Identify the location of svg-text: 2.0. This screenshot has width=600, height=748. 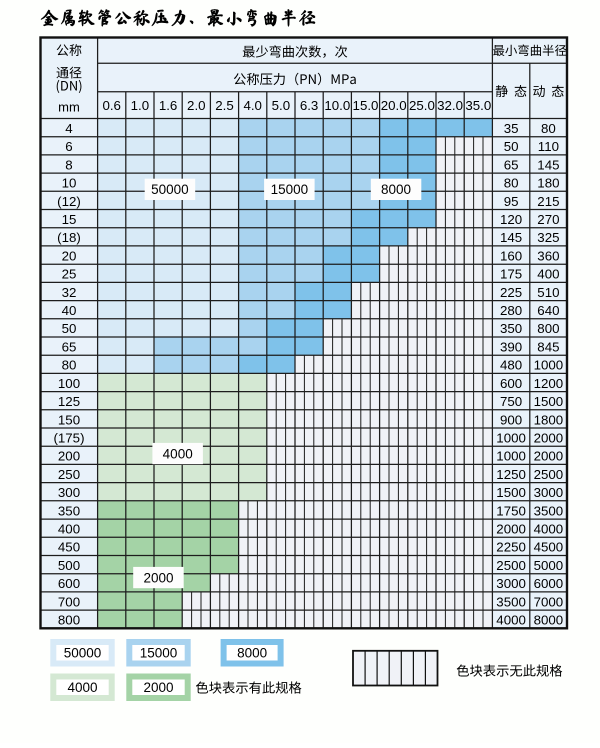
(196, 105).